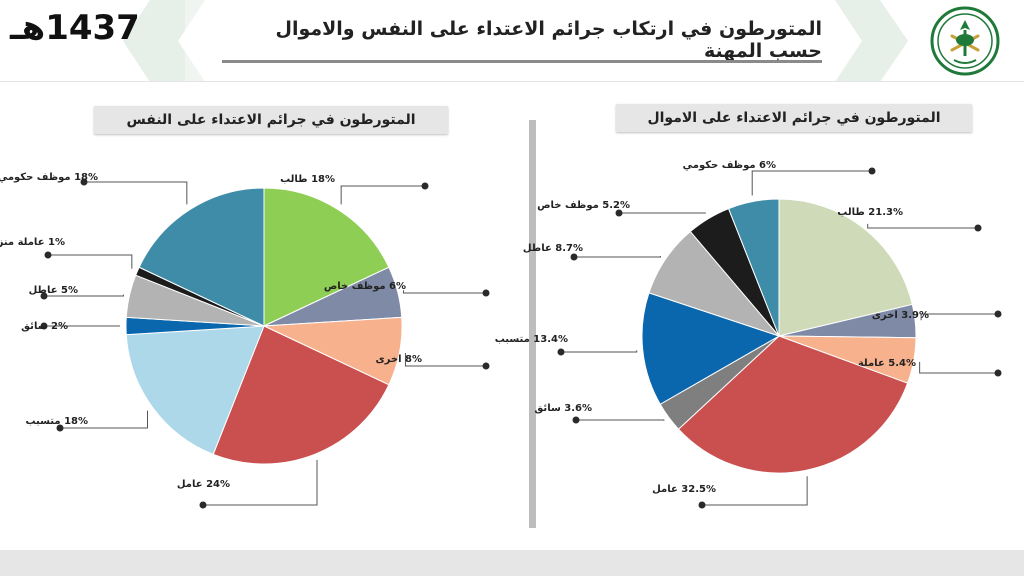 The image size is (1024, 576). I want to click on slice-label-1-5: 13.4% متسبب, so click(531, 339).